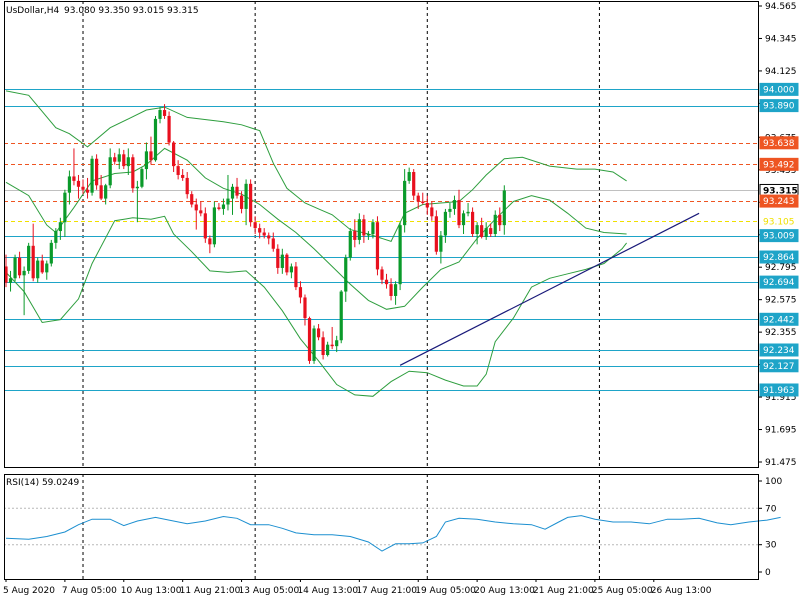 The width and height of the screenshot is (800, 600). Describe the element at coordinates (781, 301) in the screenshot. I see `price-tick-label: 92.575` at that location.